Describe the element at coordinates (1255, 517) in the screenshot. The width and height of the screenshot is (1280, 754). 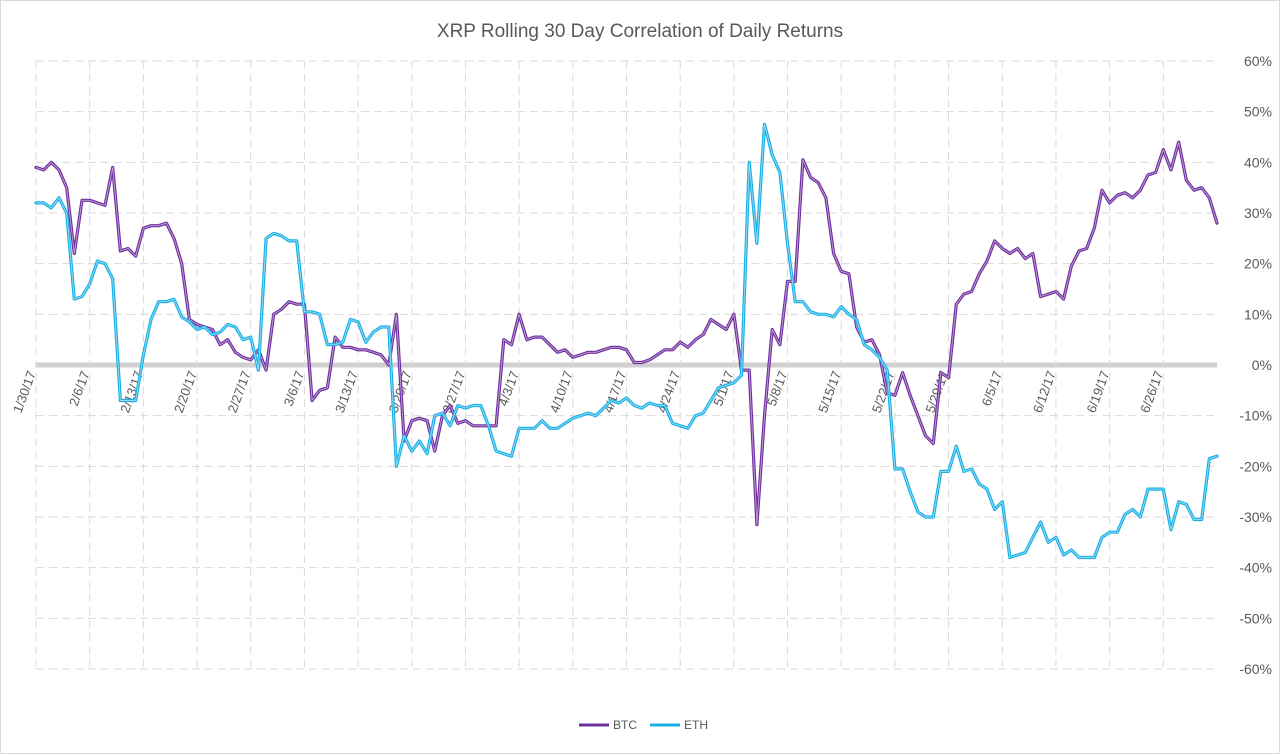
I see `y-tick-label: -30%` at that location.